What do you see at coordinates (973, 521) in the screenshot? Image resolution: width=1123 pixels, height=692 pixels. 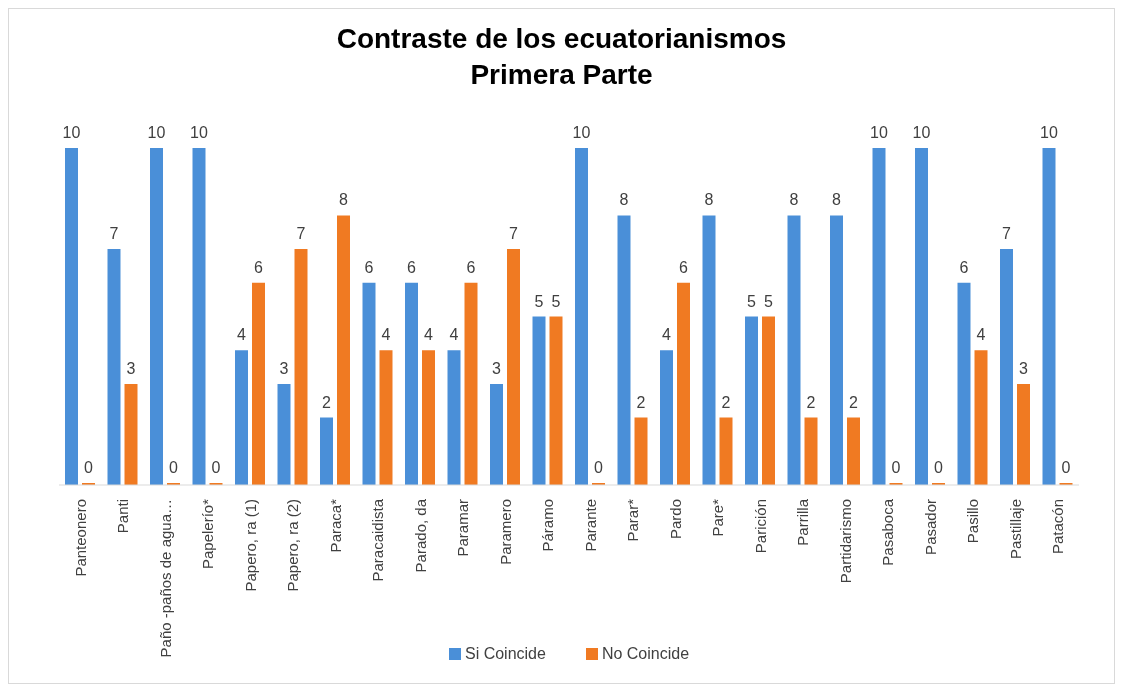 I see `x-tick-label: Pasillo` at bounding box center [973, 521].